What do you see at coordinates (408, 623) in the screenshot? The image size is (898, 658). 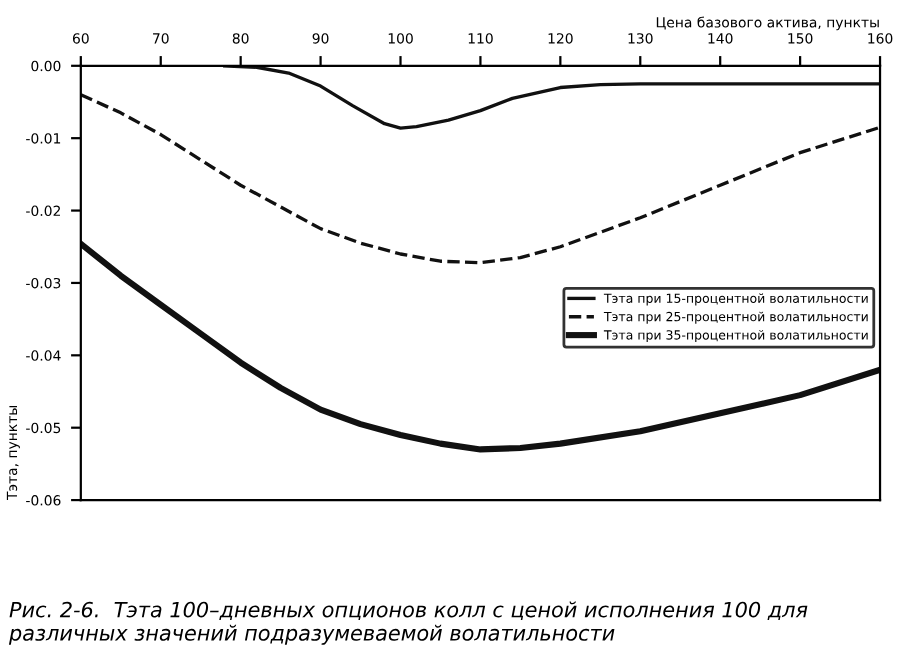 I see `text: Рис. 2-6. Тэта 100–дневных опционов колл с ценой исполнения 100 для различных значений подразумеваемой волатильности` at bounding box center [408, 623].